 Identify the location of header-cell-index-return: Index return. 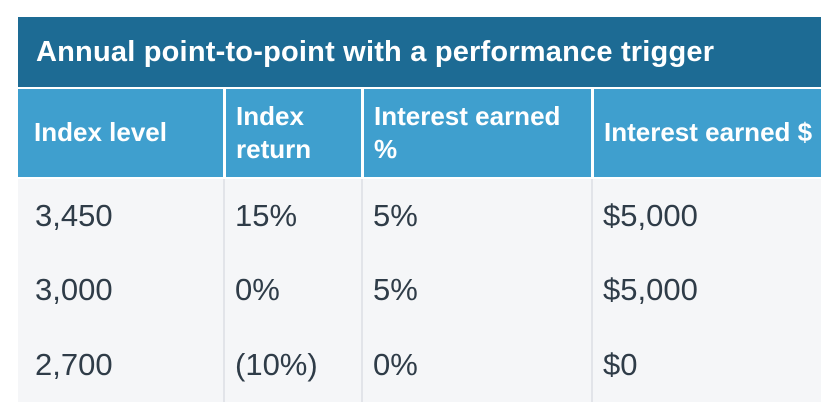
(292, 133).